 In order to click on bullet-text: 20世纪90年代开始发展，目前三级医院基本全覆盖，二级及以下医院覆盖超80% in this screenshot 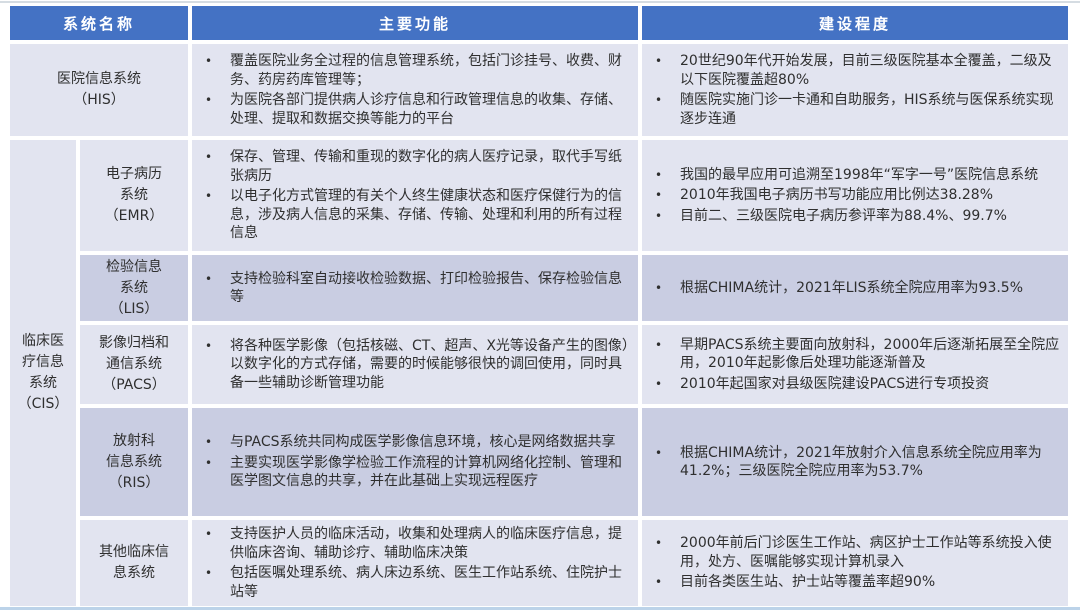, I will do `click(866, 70)`.